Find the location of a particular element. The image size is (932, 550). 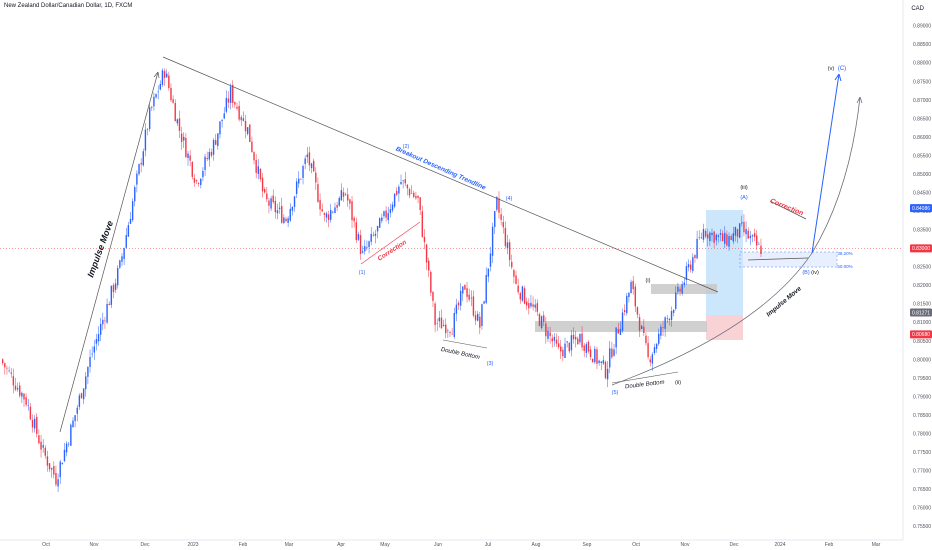

wave-label: (iii) is located at coordinates (743, 188).